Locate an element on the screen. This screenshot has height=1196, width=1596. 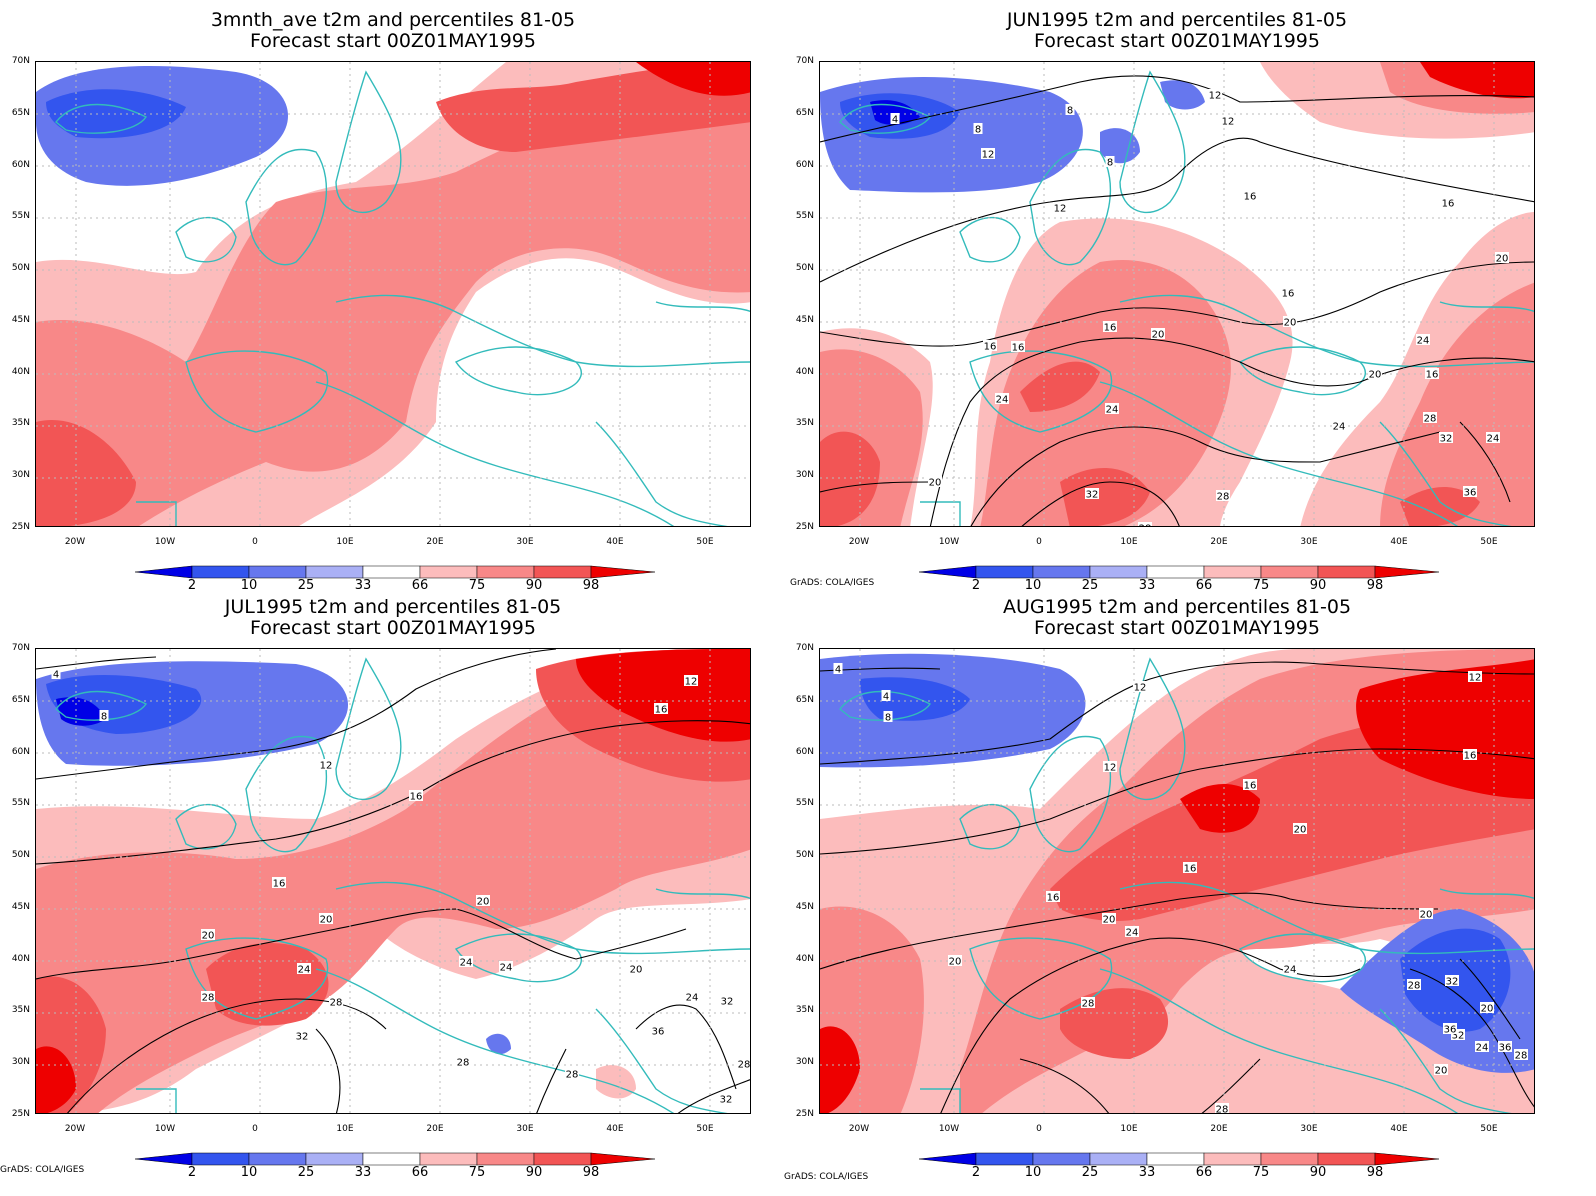
lon-label: 20W is located at coordinates (75, 542).